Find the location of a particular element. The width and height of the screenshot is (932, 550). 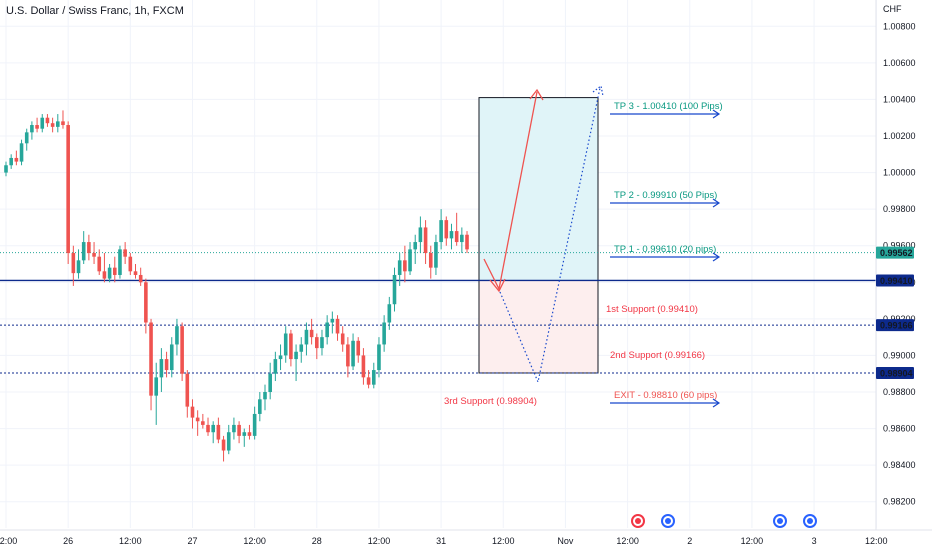

y-tick-label: 1.00400 is located at coordinates (899, 99).